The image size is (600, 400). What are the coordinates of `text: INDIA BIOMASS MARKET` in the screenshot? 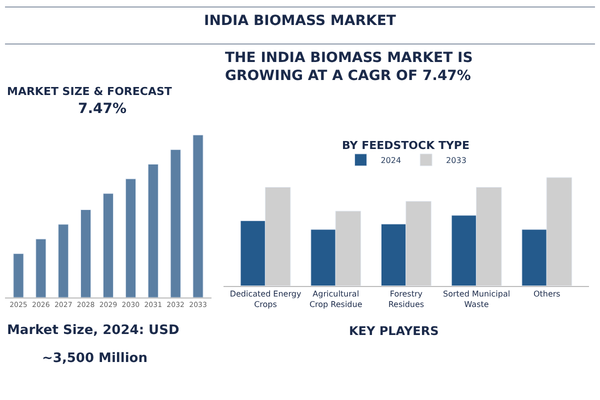 It's located at (300, 21).